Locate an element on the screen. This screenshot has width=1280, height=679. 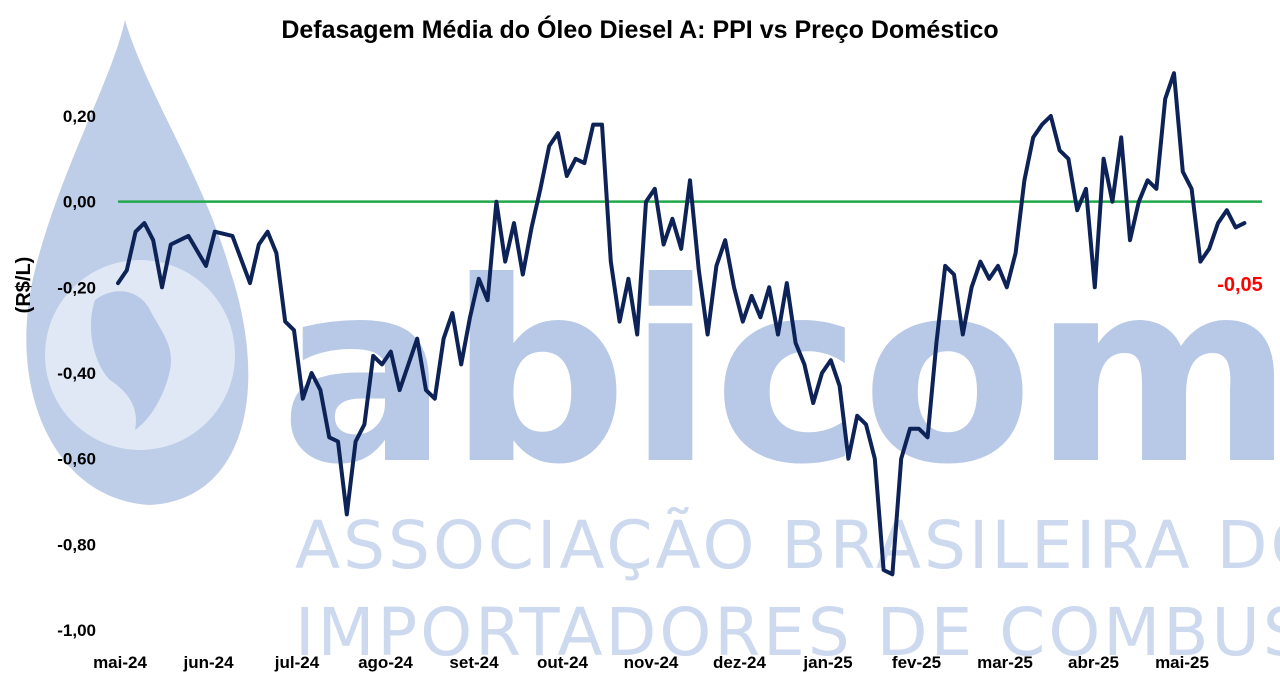
x-tick-label: mar-25 is located at coordinates (1005, 662).